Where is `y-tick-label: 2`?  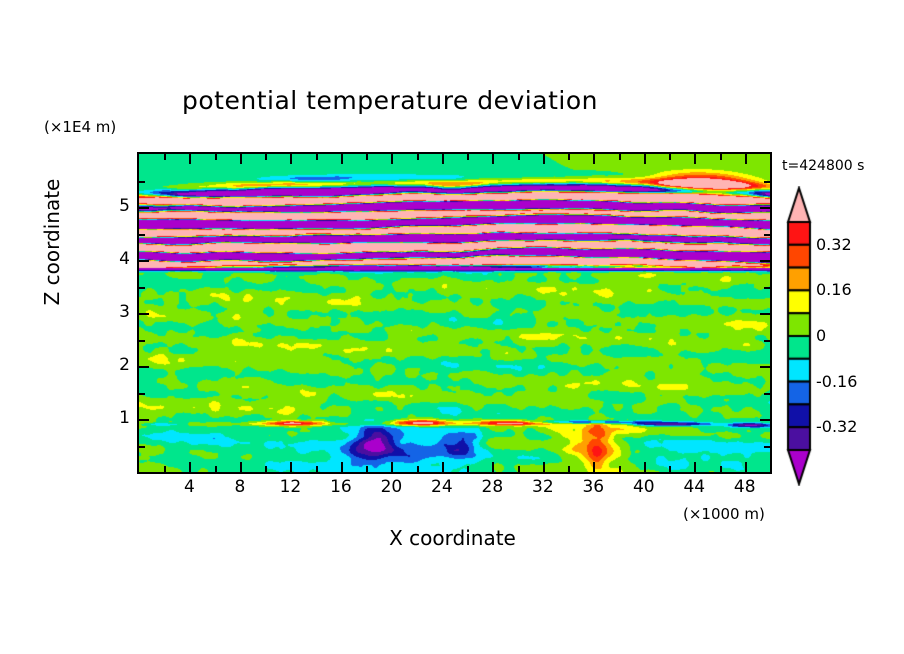 y-tick-label: 2 is located at coordinates (124, 365).